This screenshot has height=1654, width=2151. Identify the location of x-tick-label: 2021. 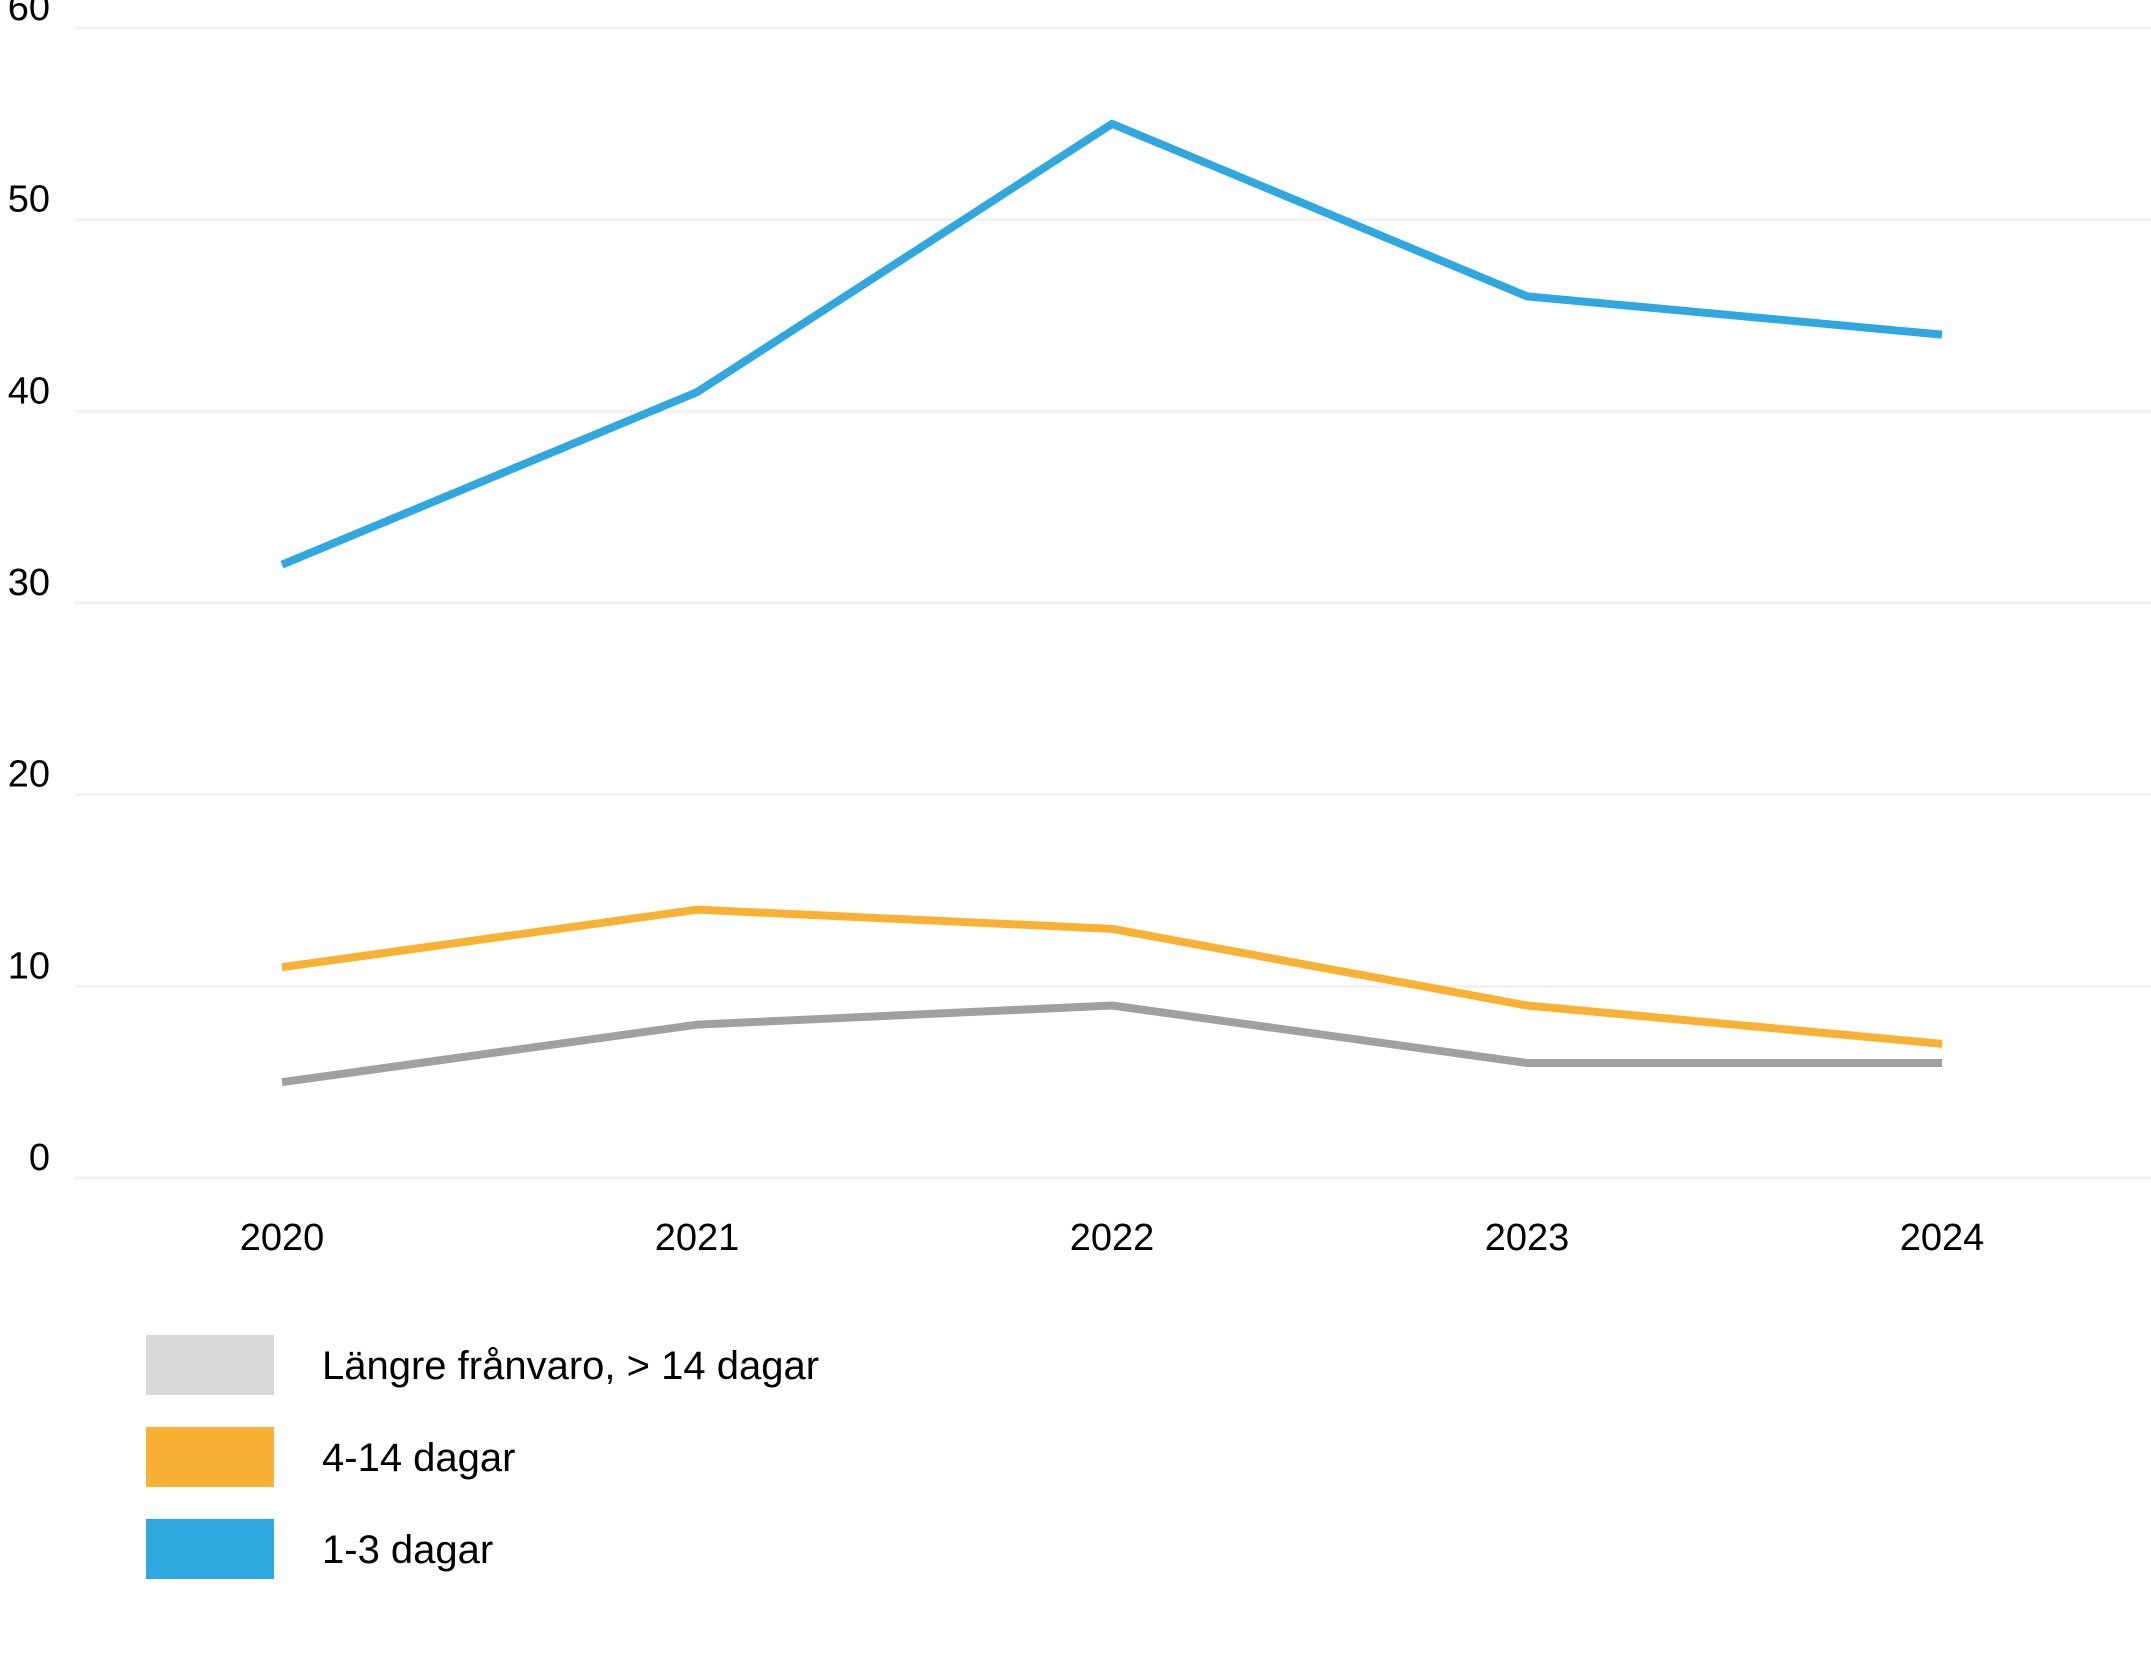
(697, 1238).